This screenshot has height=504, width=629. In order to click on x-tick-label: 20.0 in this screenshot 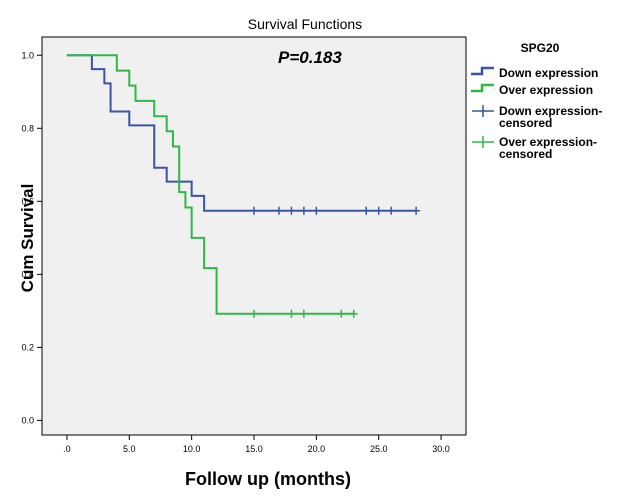, I will do `click(317, 449)`.